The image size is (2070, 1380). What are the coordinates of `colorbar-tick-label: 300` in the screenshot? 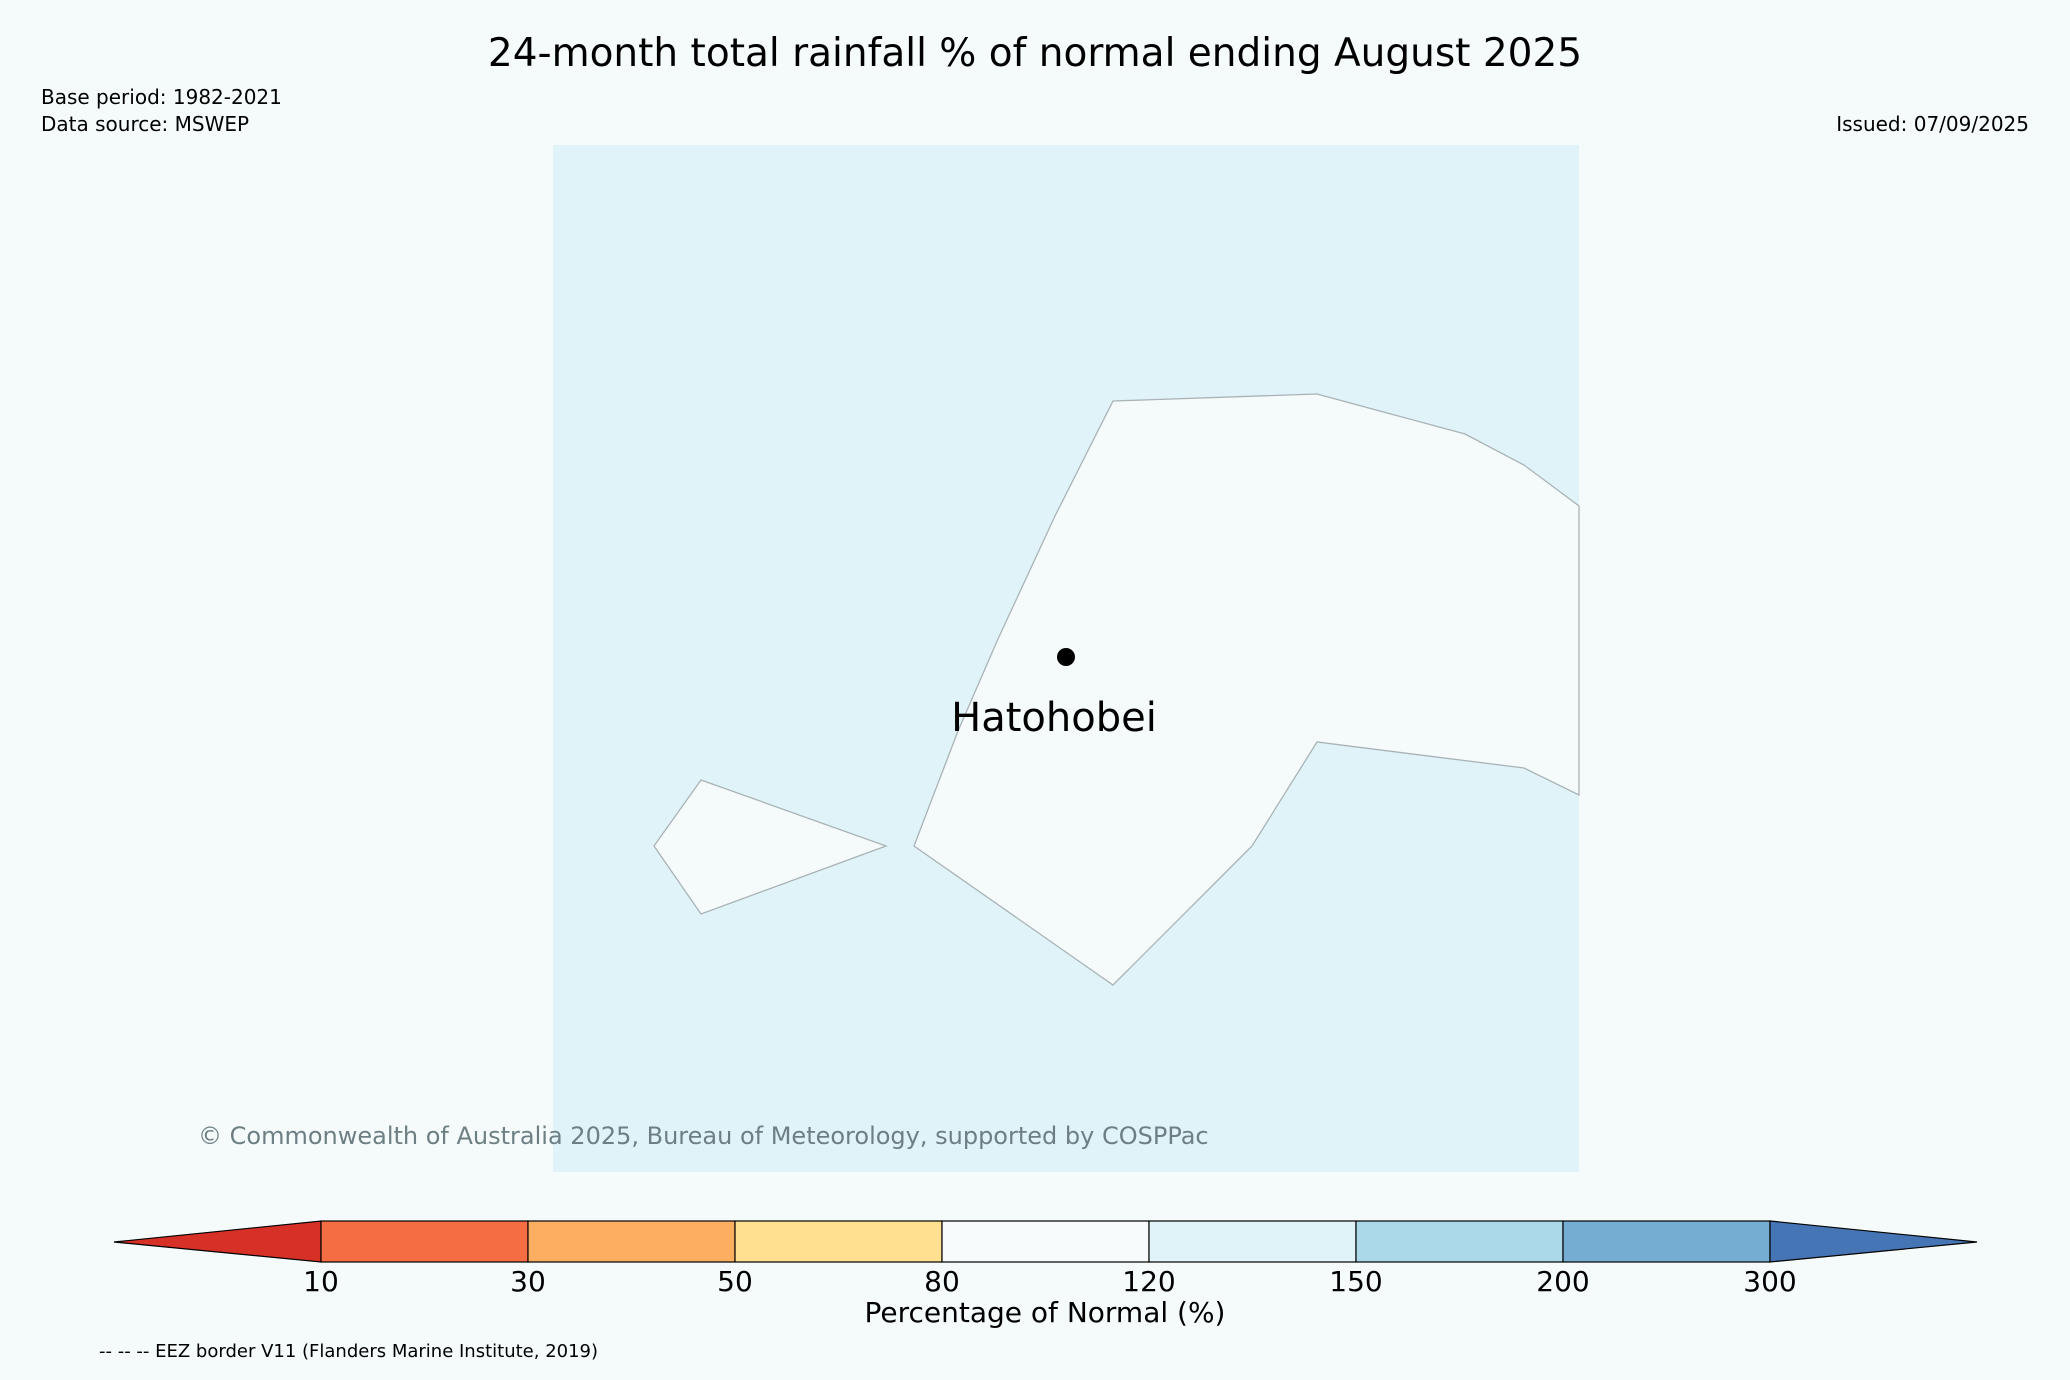 It's located at (1770, 1281).